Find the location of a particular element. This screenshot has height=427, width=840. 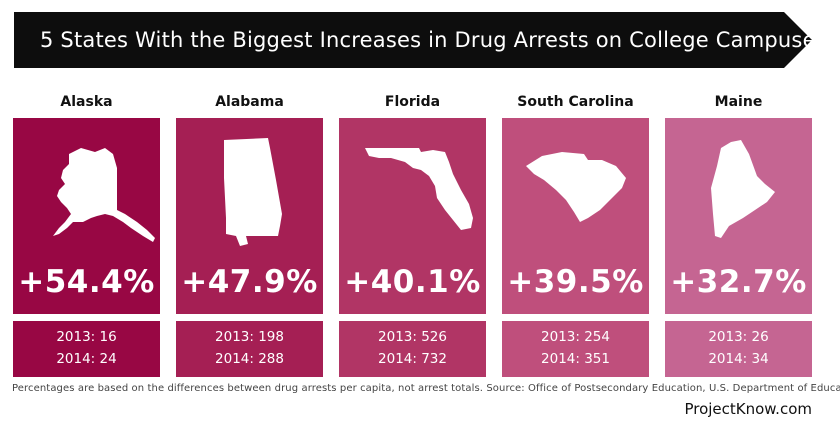

count-2013: 2013: 198 is located at coordinates (249, 337).